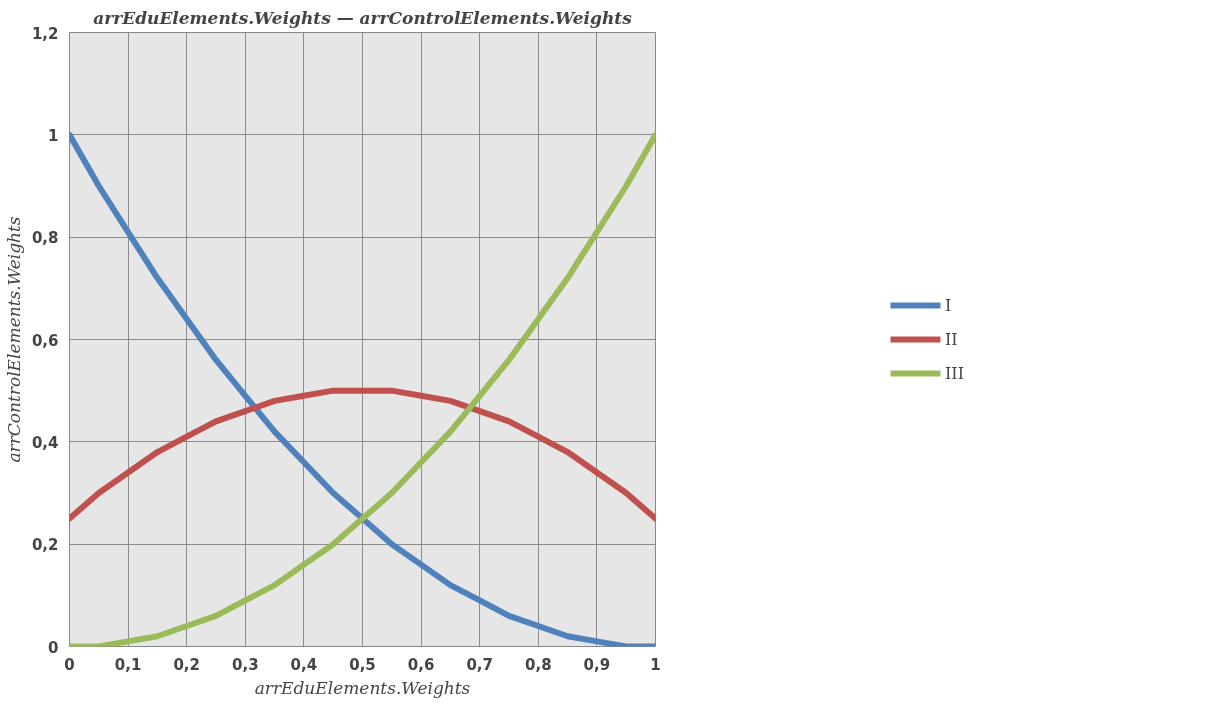 This screenshot has width=1220, height=724. I want to click on y-tick-label: 0,4, so click(45, 442).